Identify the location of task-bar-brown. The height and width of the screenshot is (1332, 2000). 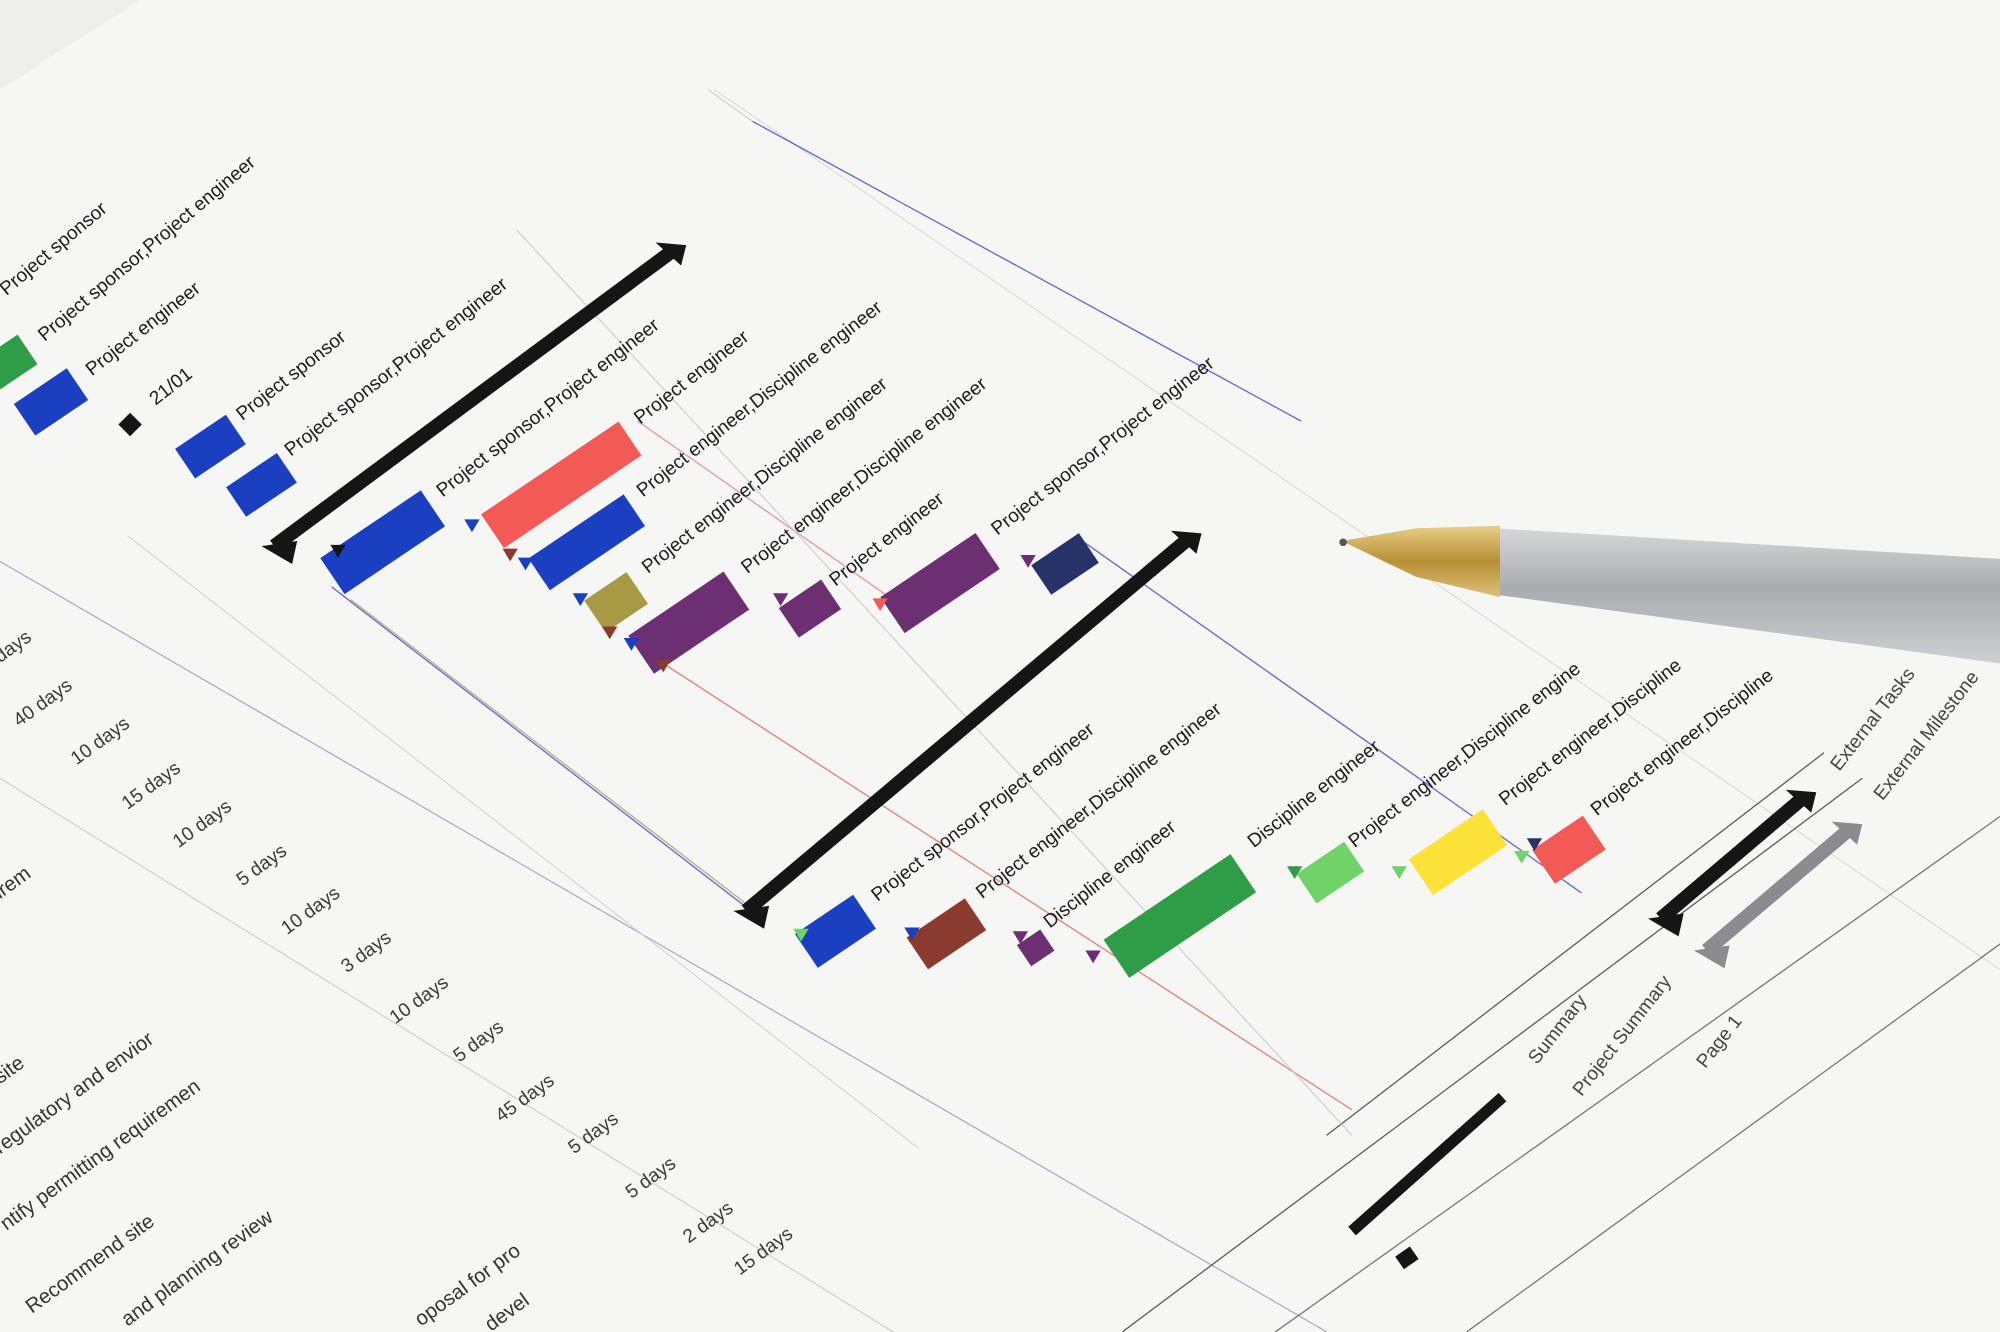
(946, 934).